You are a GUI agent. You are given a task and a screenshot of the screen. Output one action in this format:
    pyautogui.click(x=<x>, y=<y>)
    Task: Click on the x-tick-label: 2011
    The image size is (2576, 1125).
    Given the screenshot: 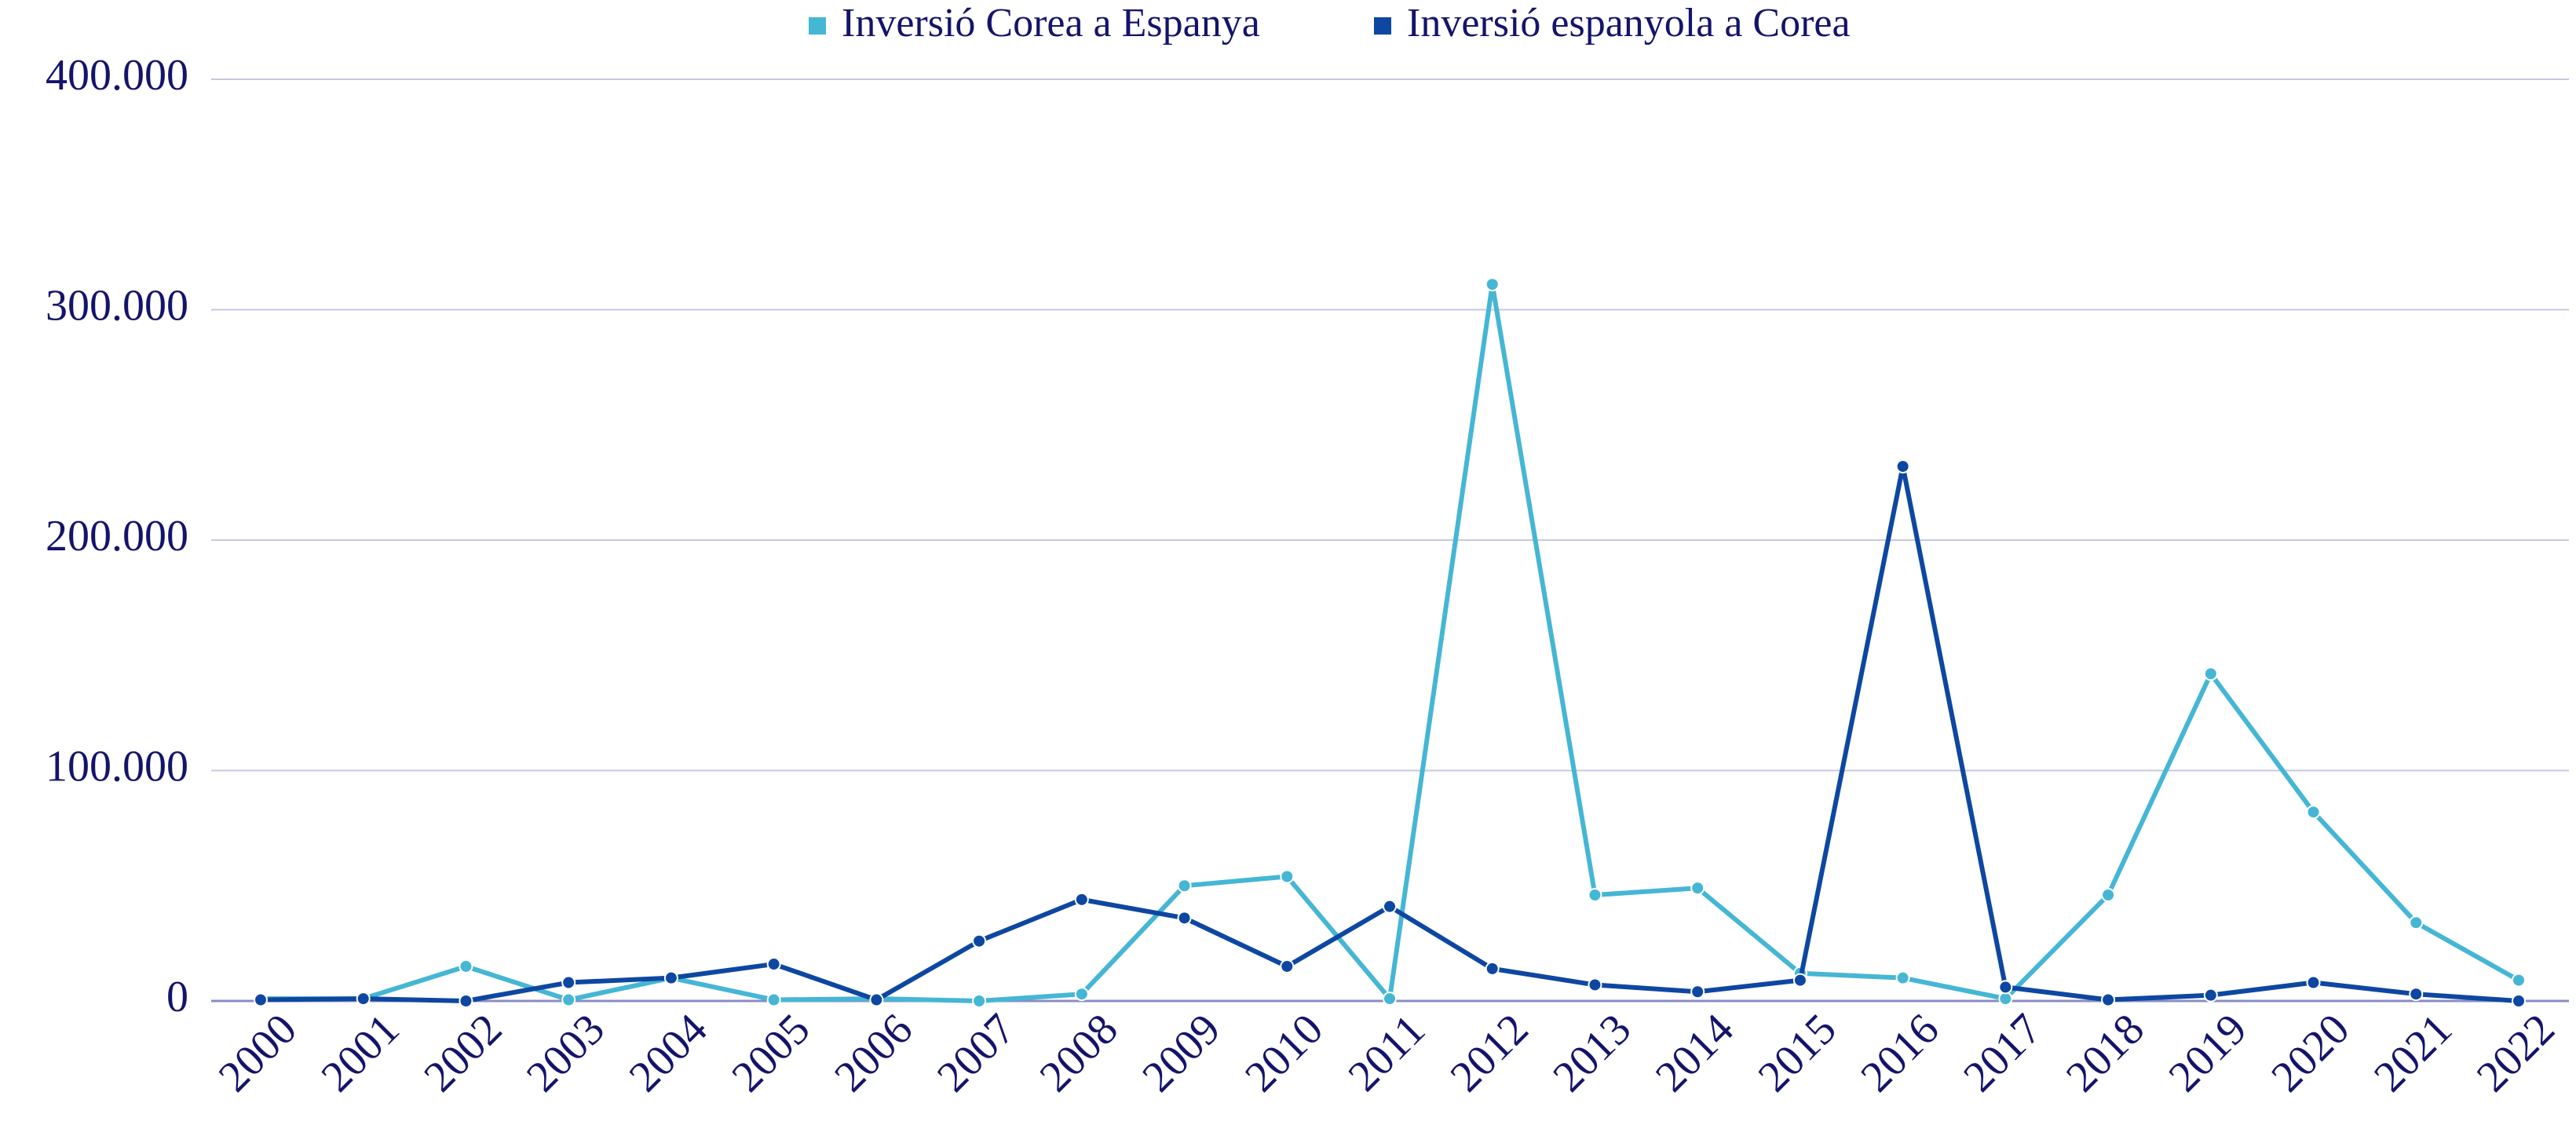 What is the action you would take?
    pyautogui.click(x=1387, y=1053)
    